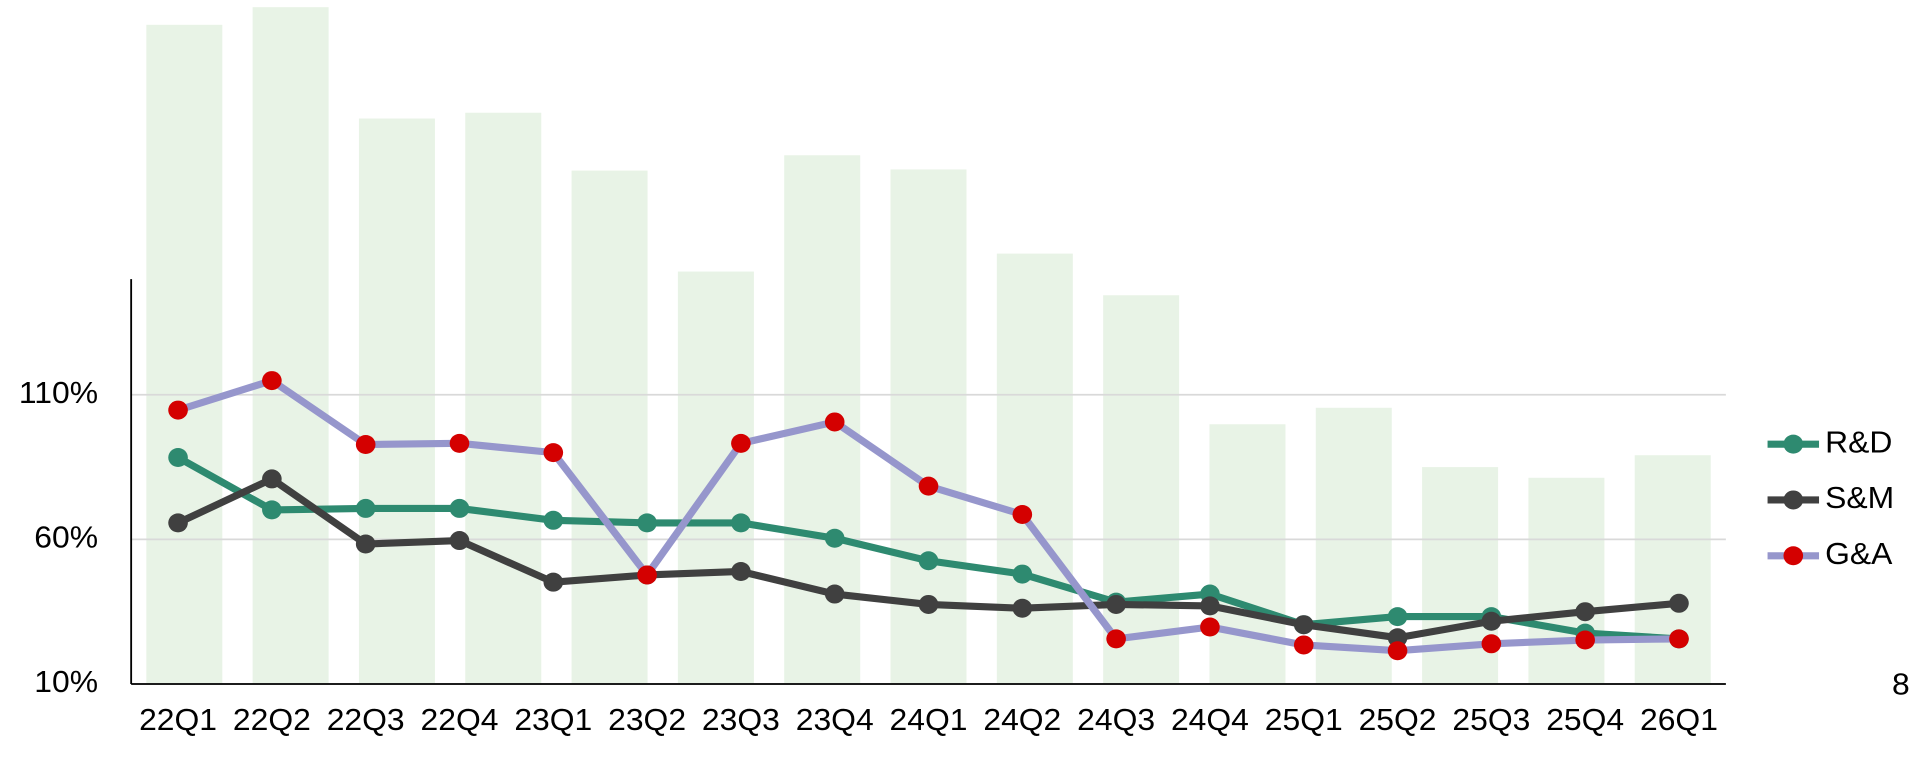 The height and width of the screenshot is (760, 1922). Describe the element at coordinates (553, 720) in the screenshot. I see `x-tick-label: 23Q1` at that location.